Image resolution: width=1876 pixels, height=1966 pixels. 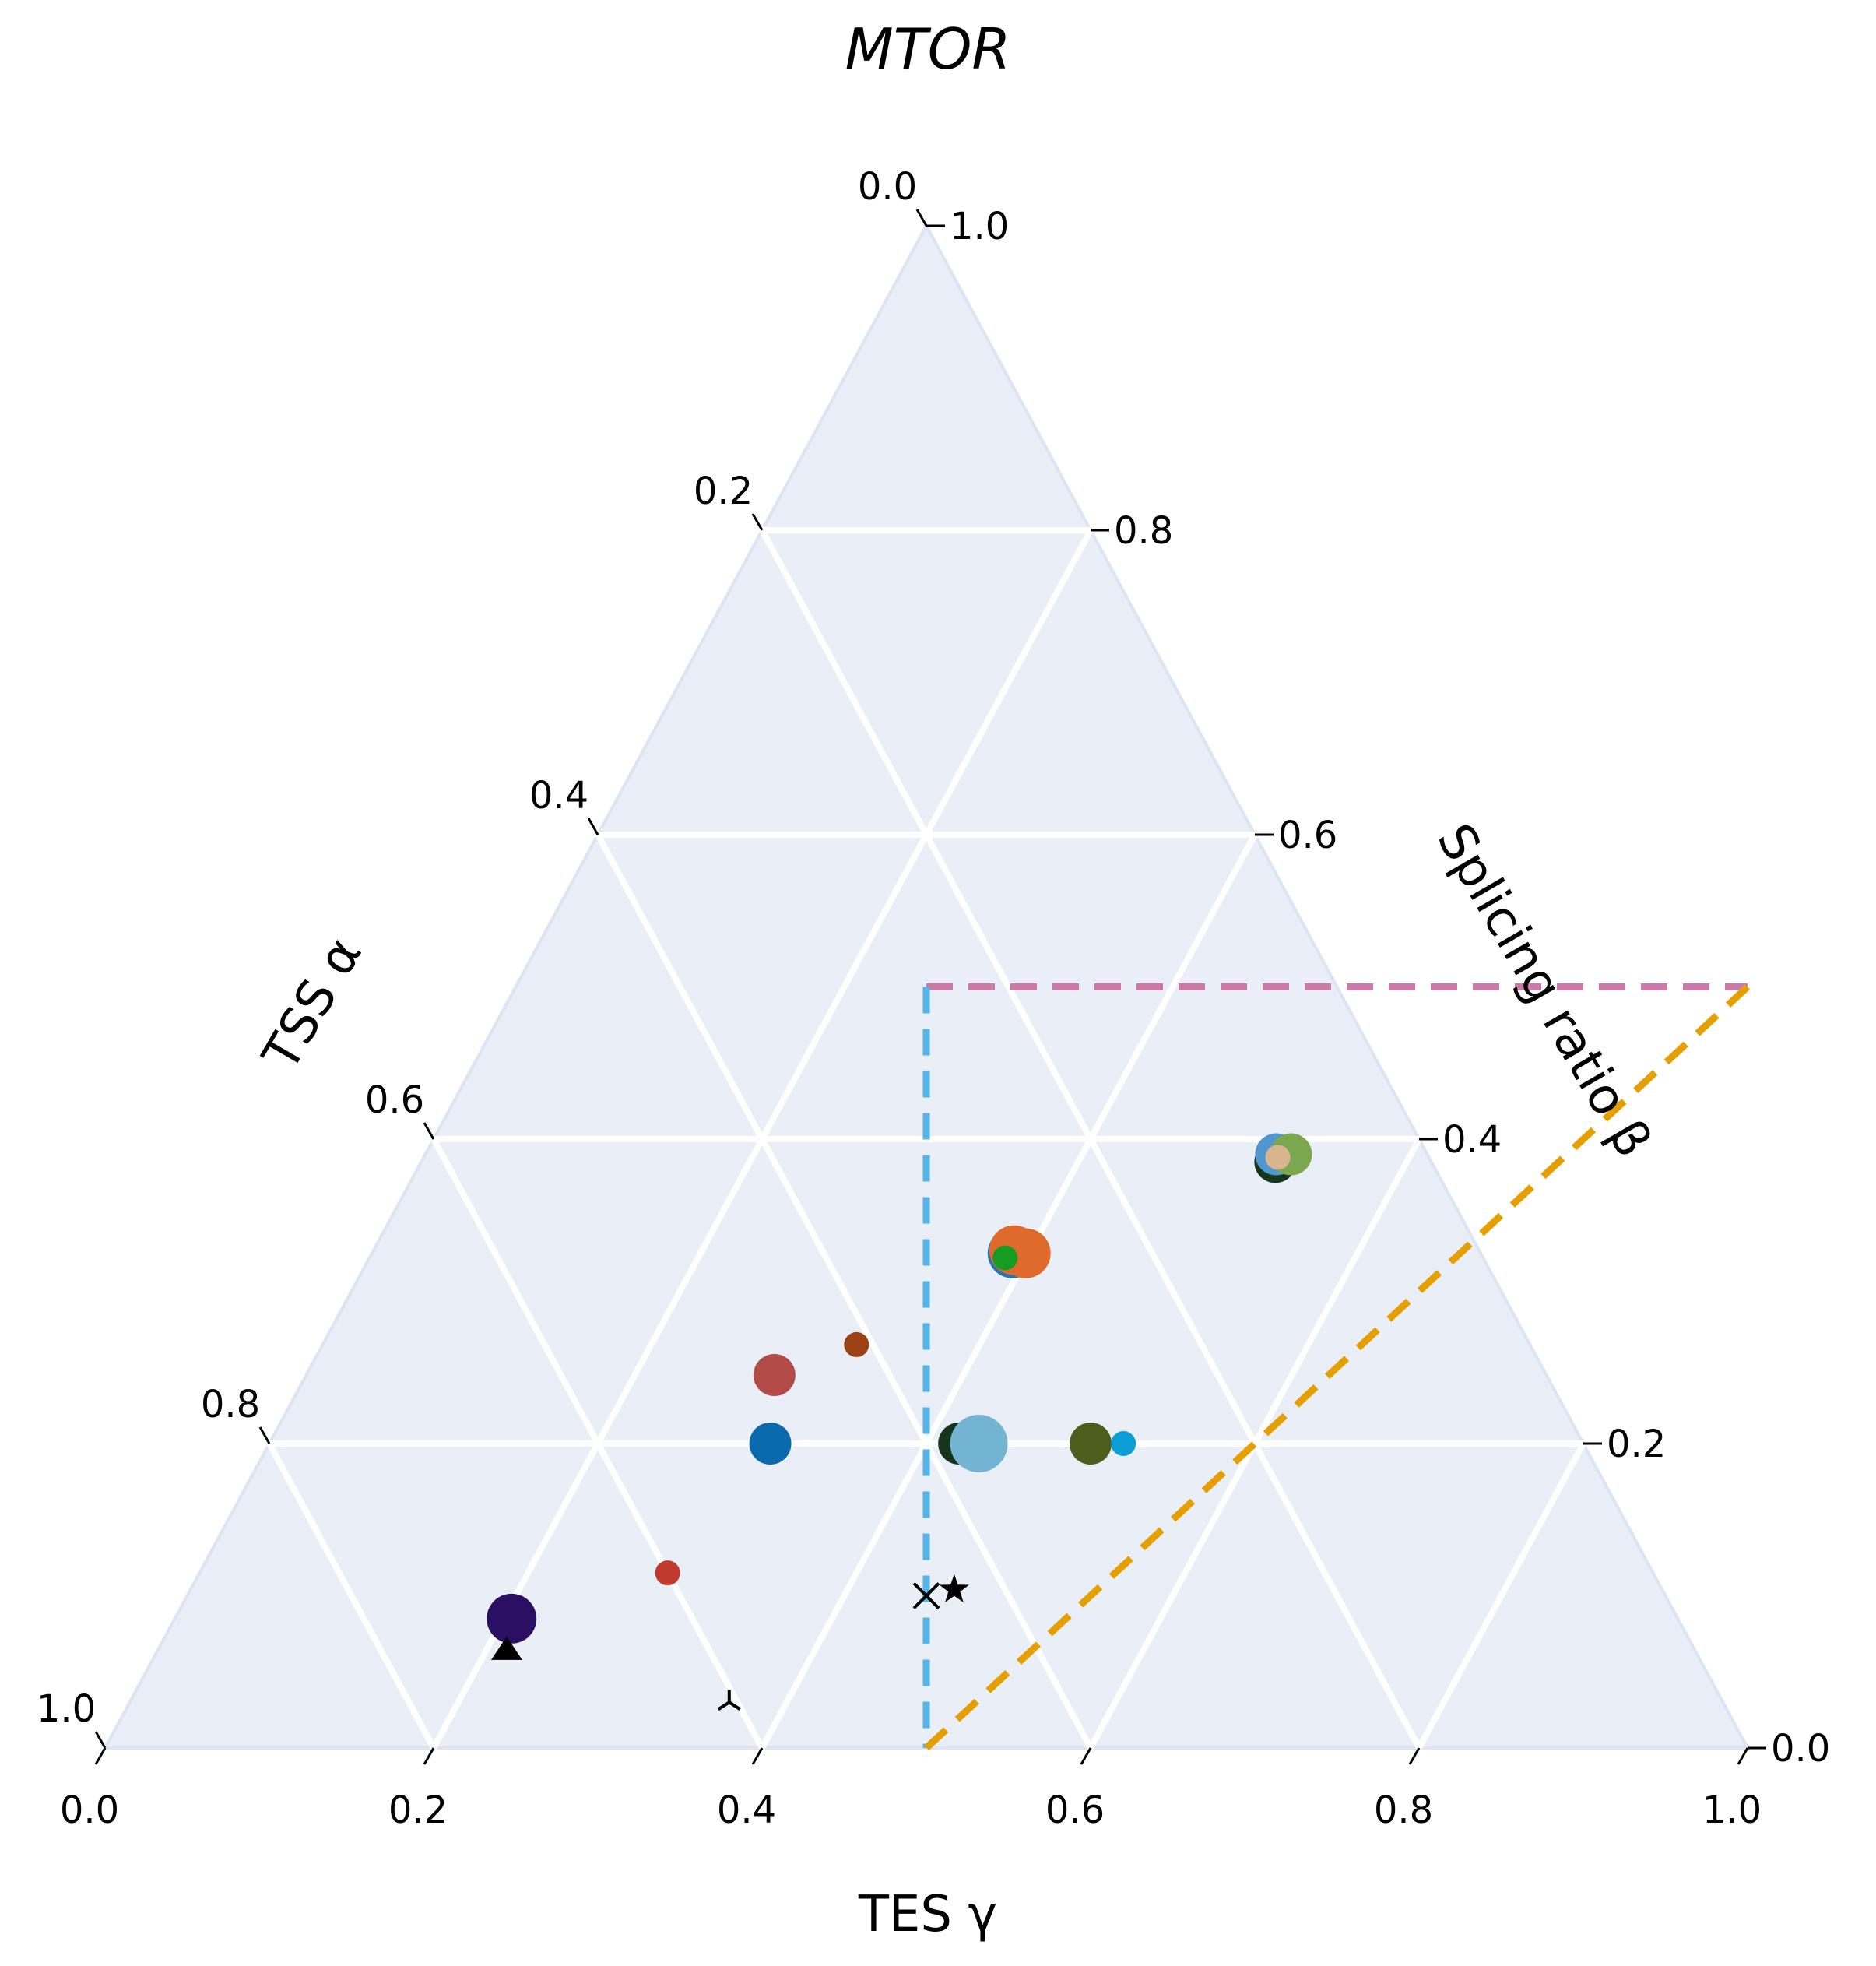 I want to click on right-axis-title: Splicing ratio β, so click(x=1543, y=990).